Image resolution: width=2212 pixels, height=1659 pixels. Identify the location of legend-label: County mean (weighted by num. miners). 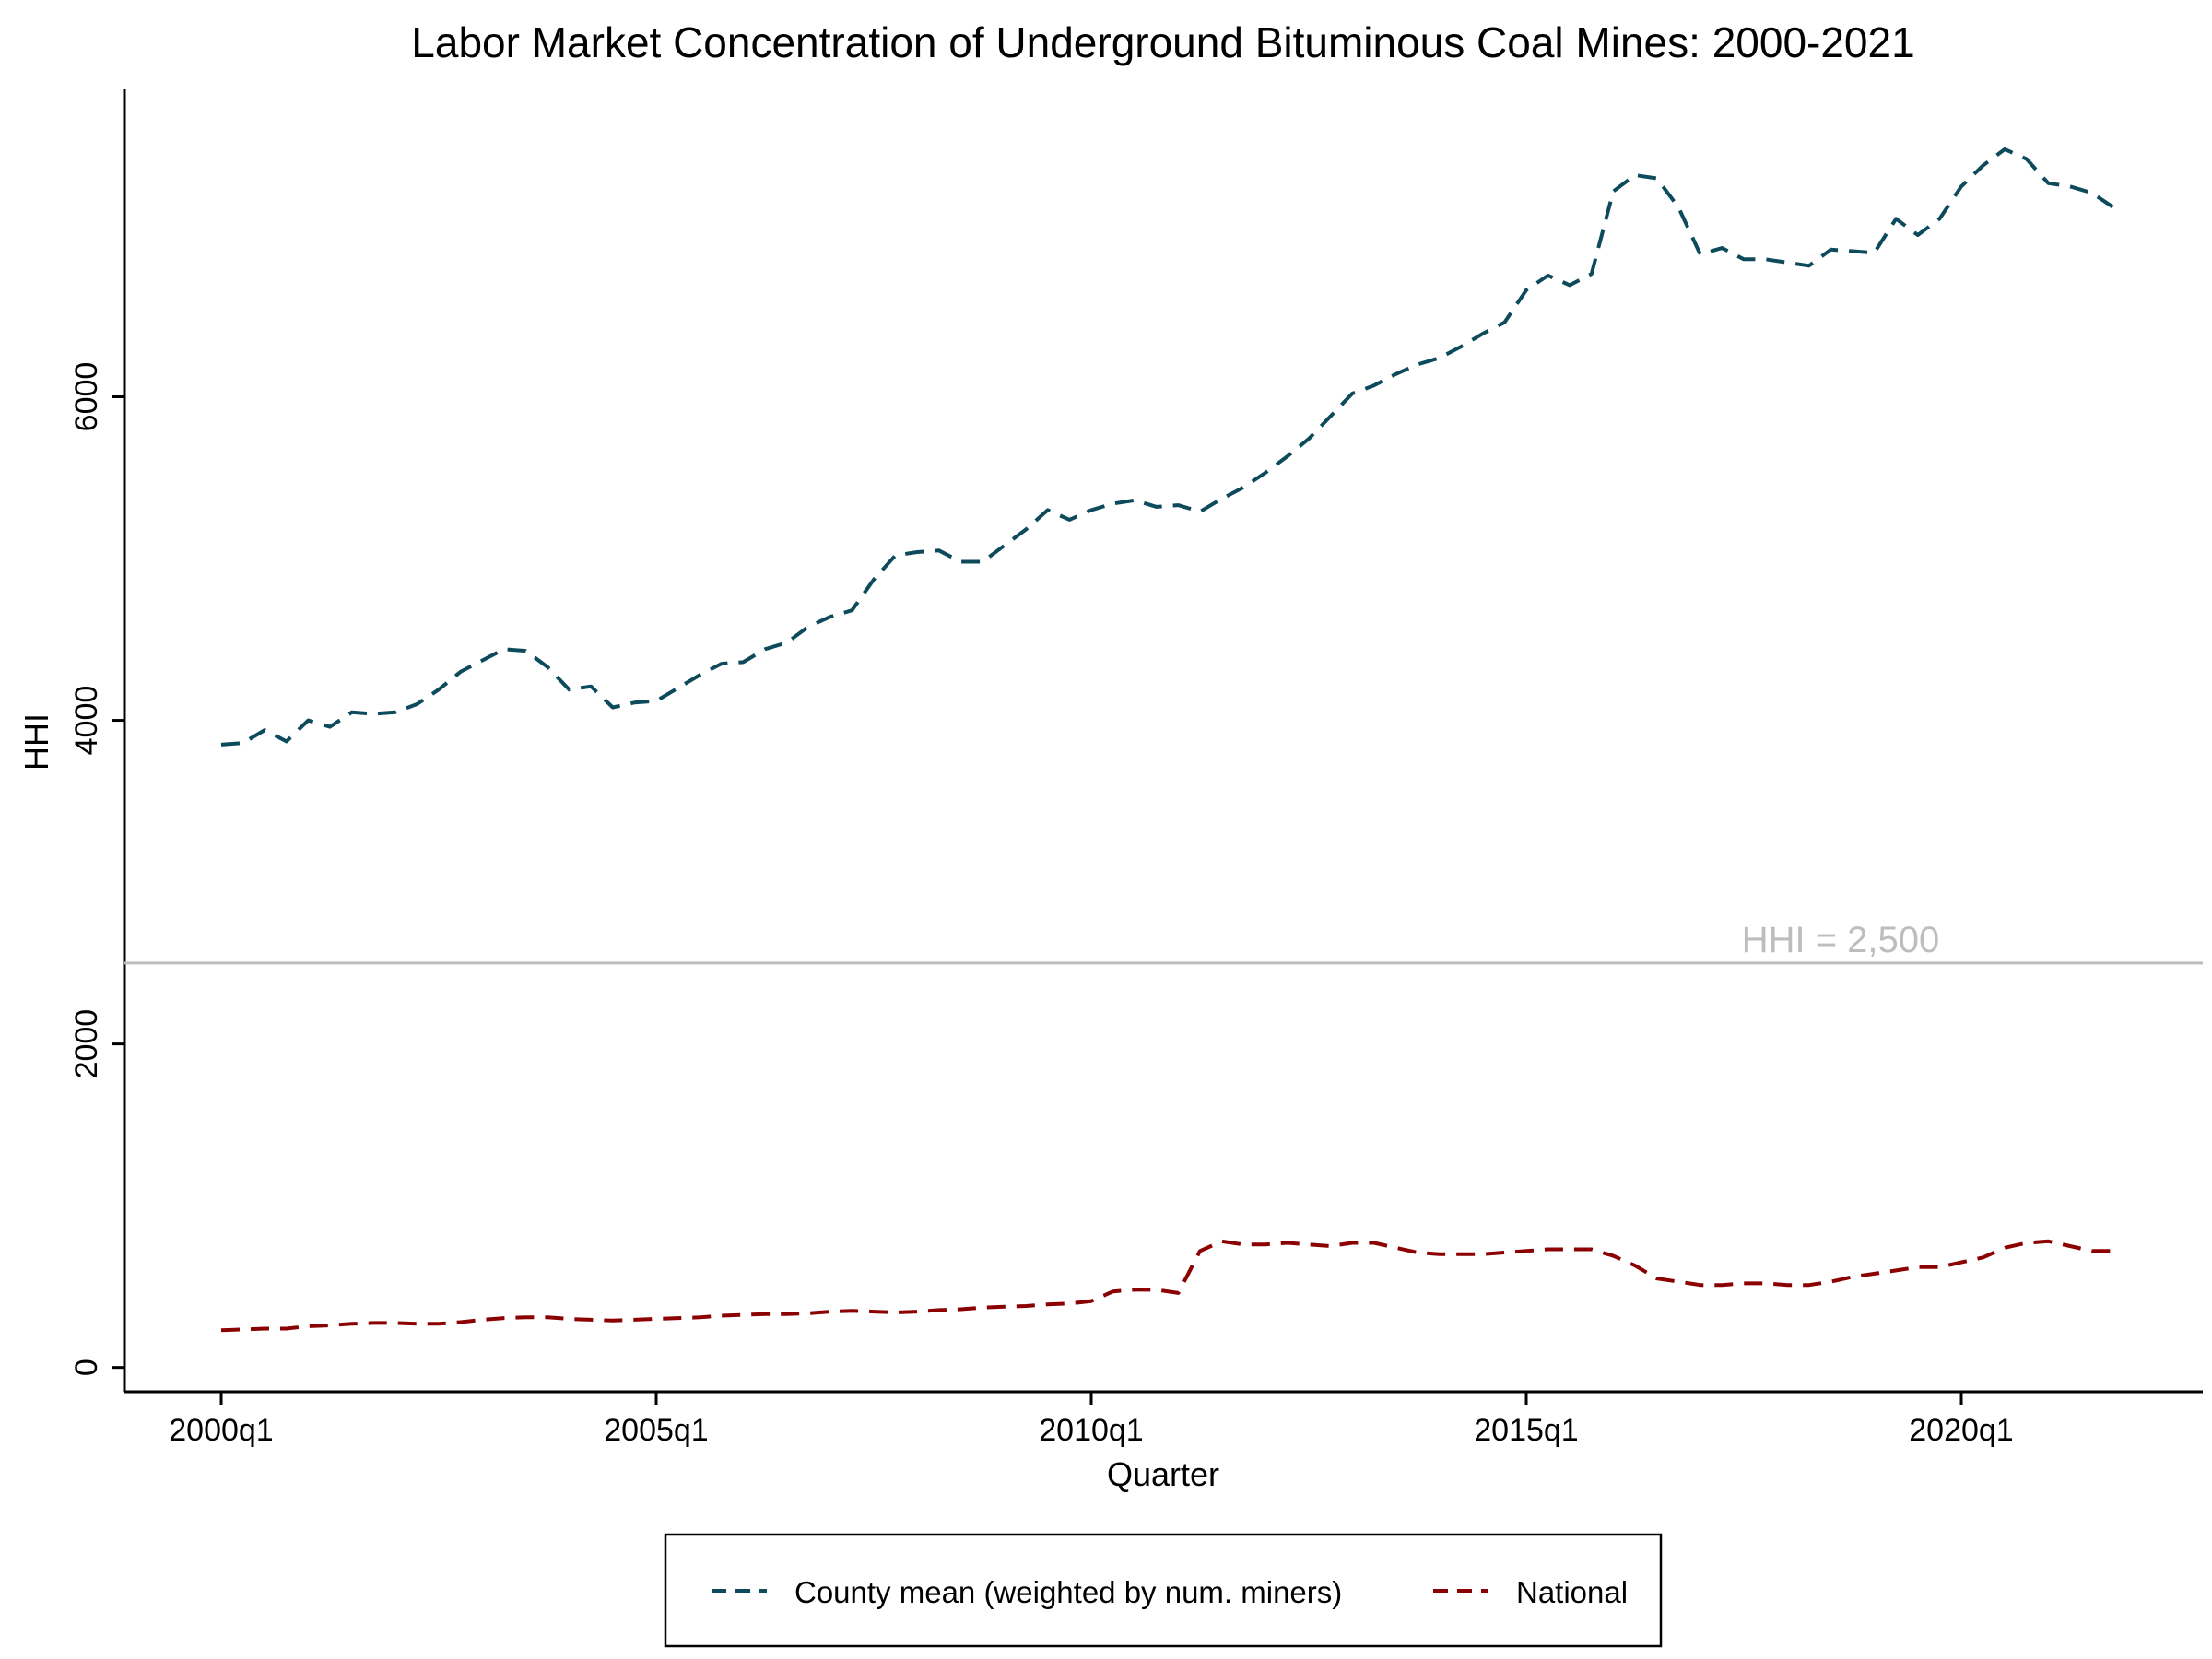
(1068, 1592).